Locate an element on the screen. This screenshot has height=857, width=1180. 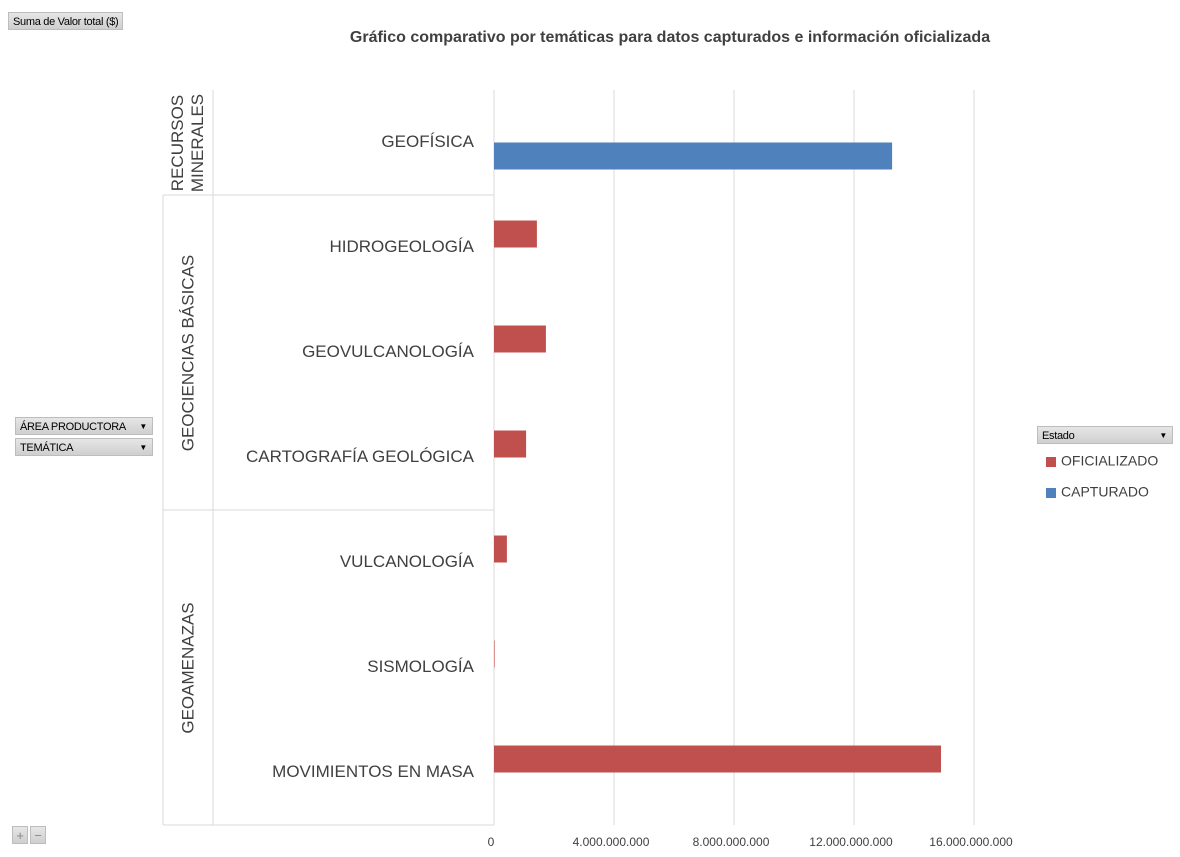
values-field-button: Suma de Valor total ($) is located at coordinates (66, 21).